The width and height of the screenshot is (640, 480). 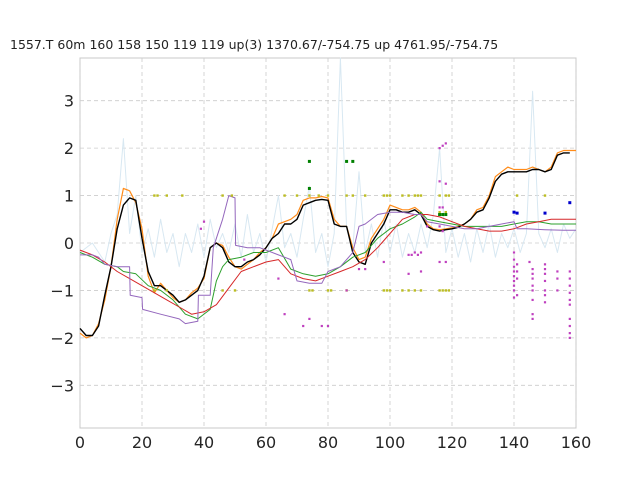 What do you see at coordinates (69, 101) in the screenshot?
I see `y-tick-label: 3` at bounding box center [69, 101].